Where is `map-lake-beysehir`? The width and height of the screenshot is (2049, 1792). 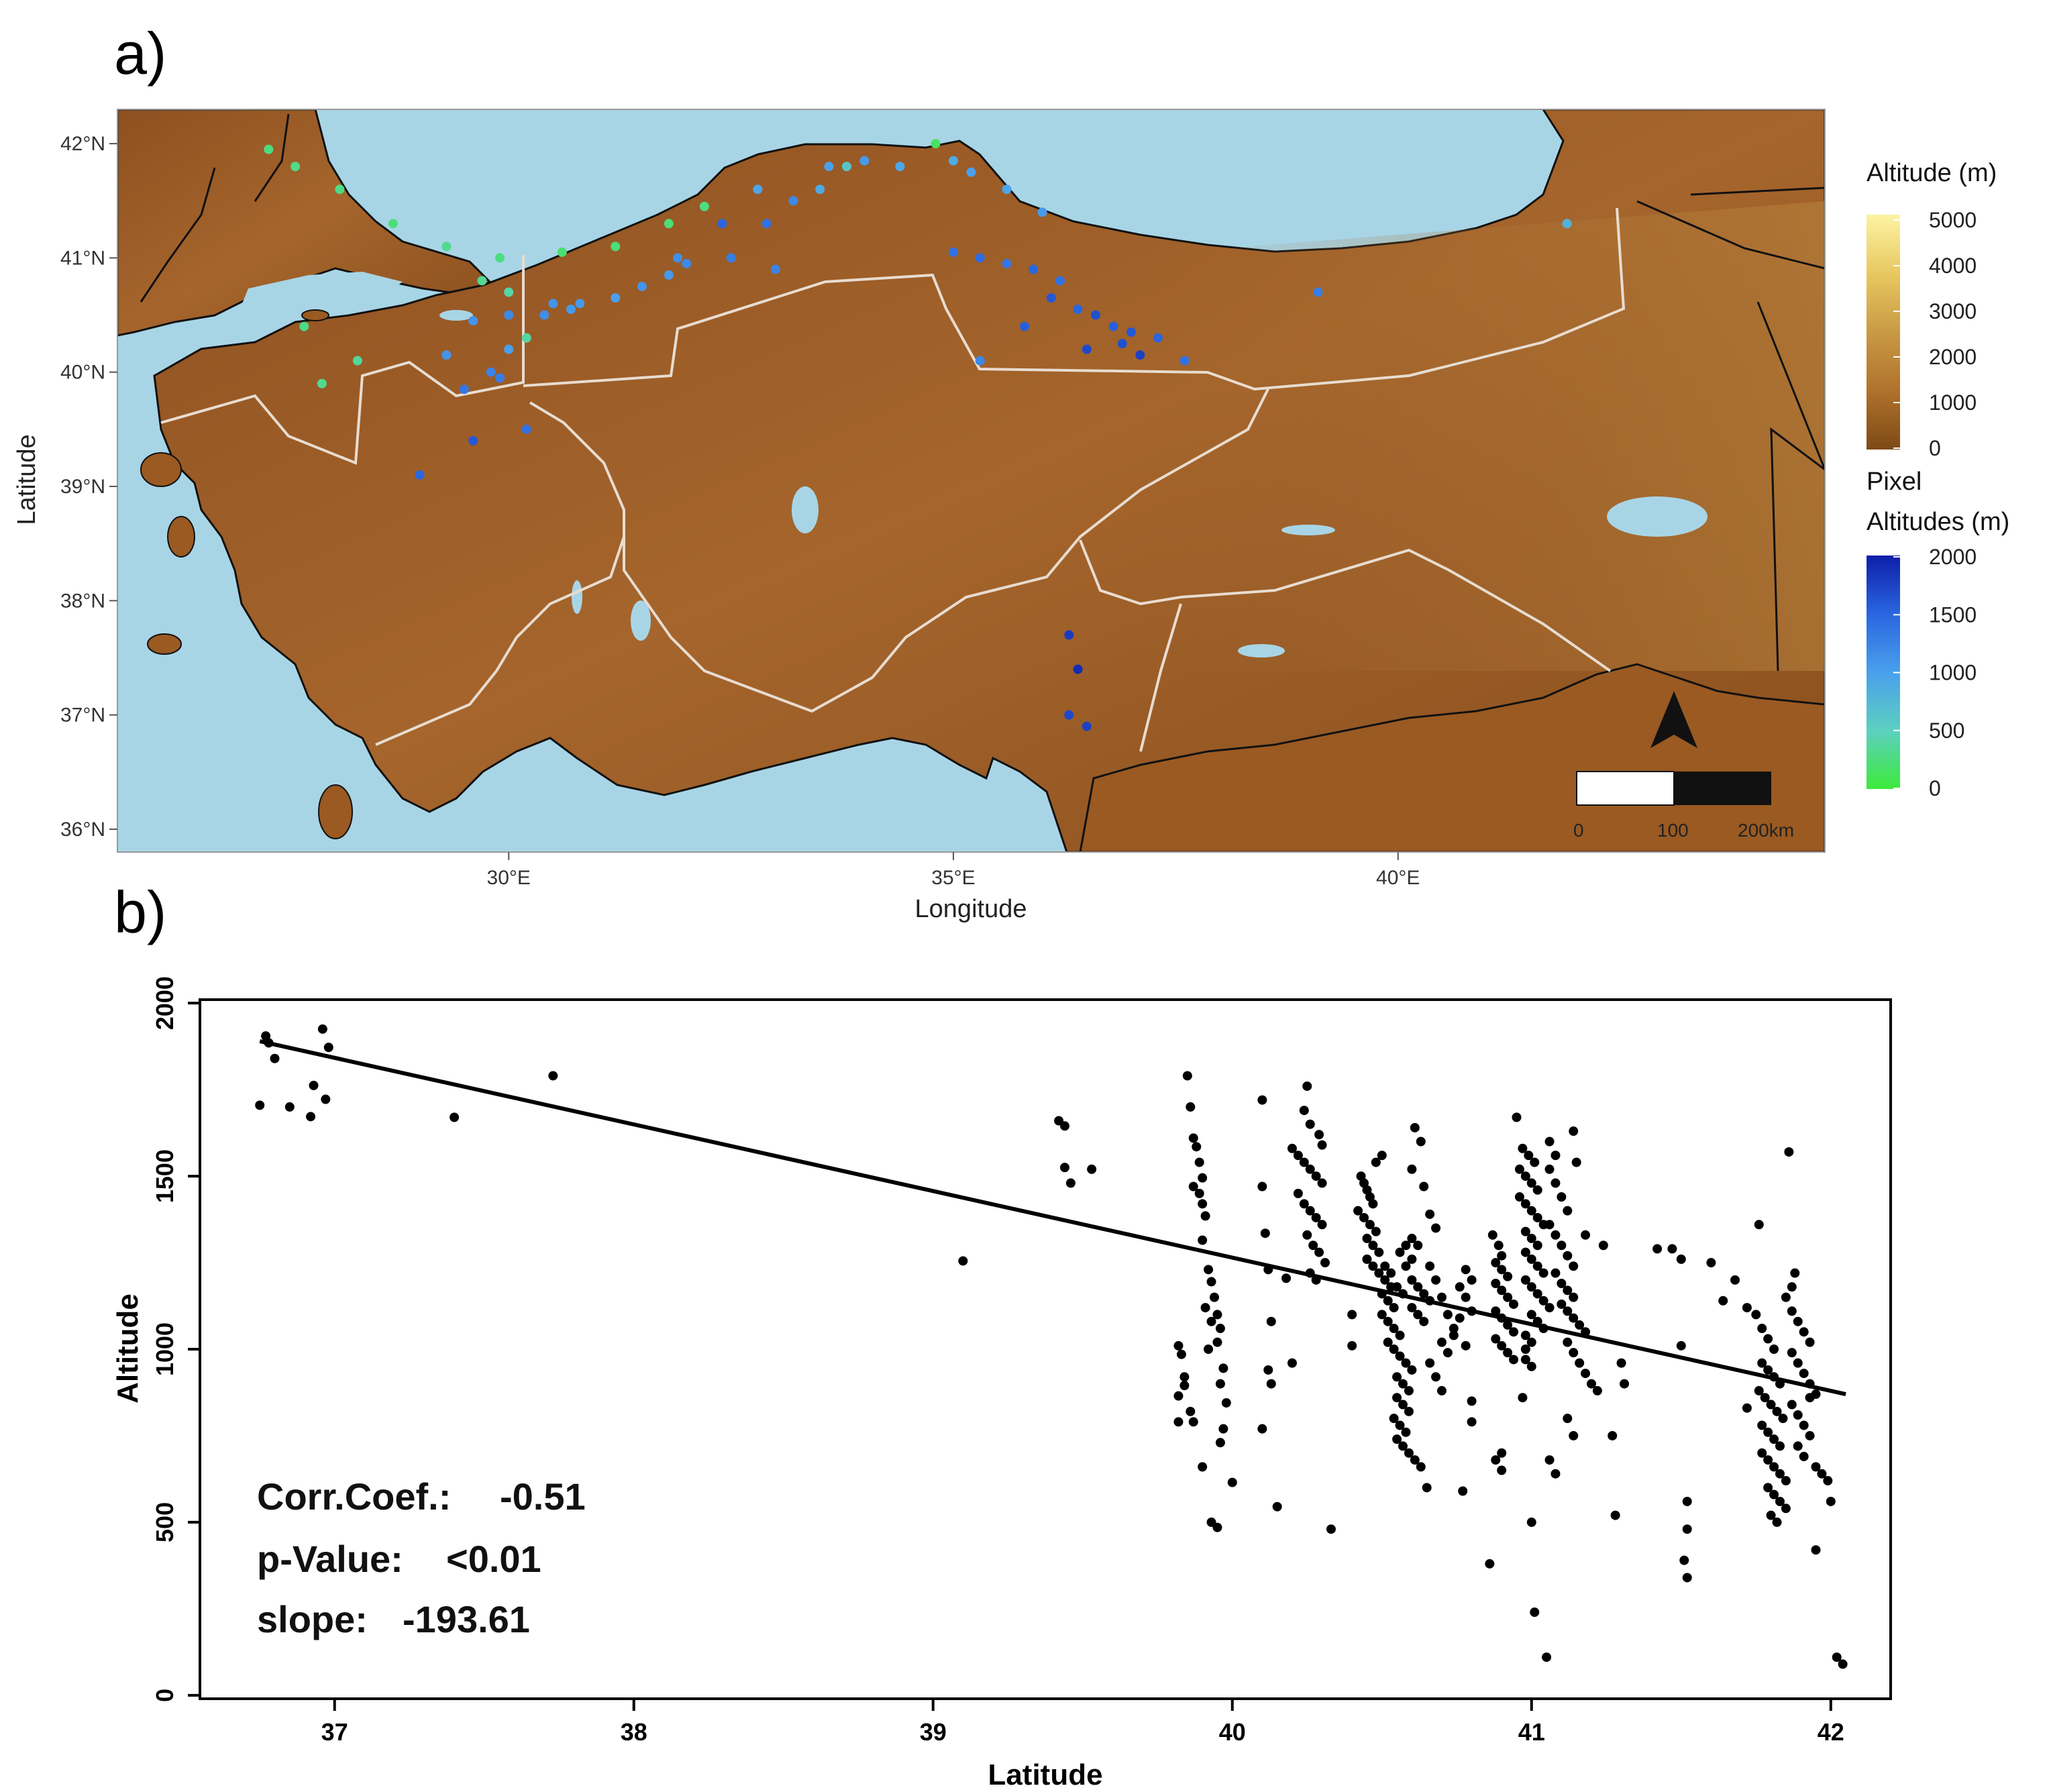
map-lake-beysehir is located at coordinates (641, 620).